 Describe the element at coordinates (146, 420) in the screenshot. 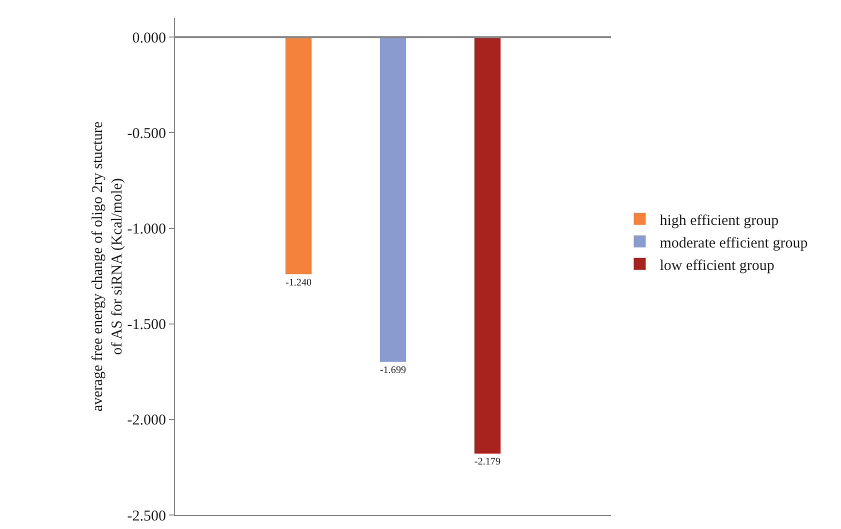

I see `y-tick-label: -2.000` at that location.